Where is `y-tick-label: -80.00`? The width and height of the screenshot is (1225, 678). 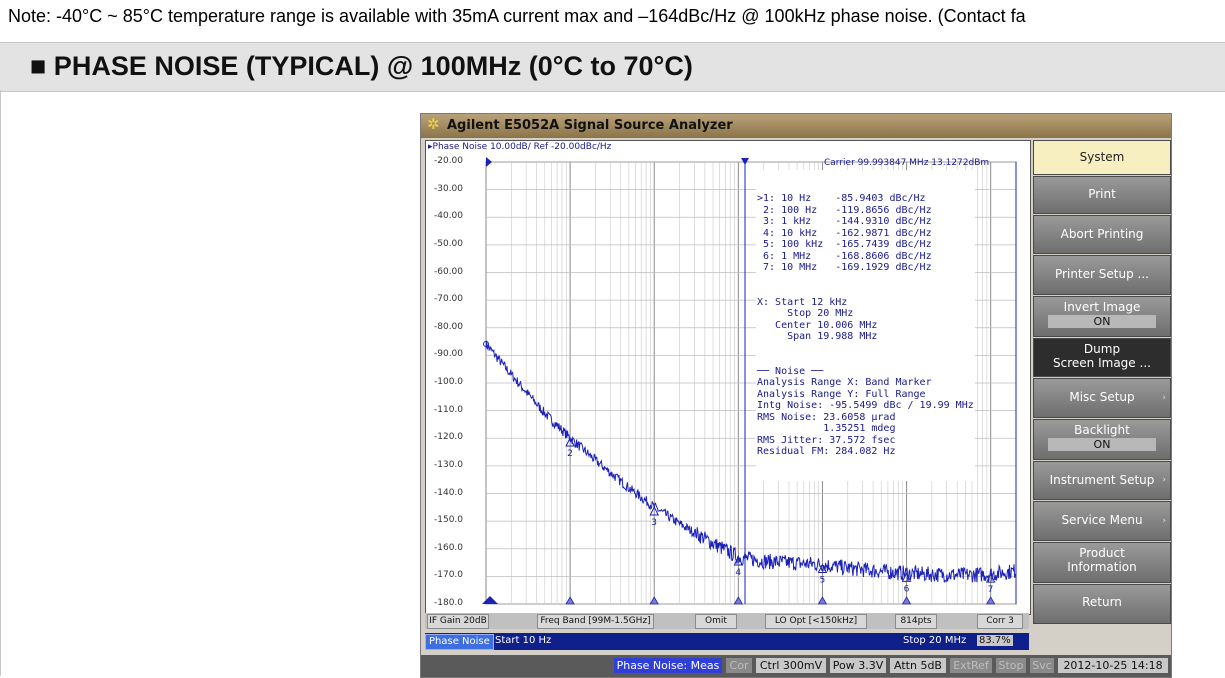 y-tick-label: -80.00 is located at coordinates (449, 326).